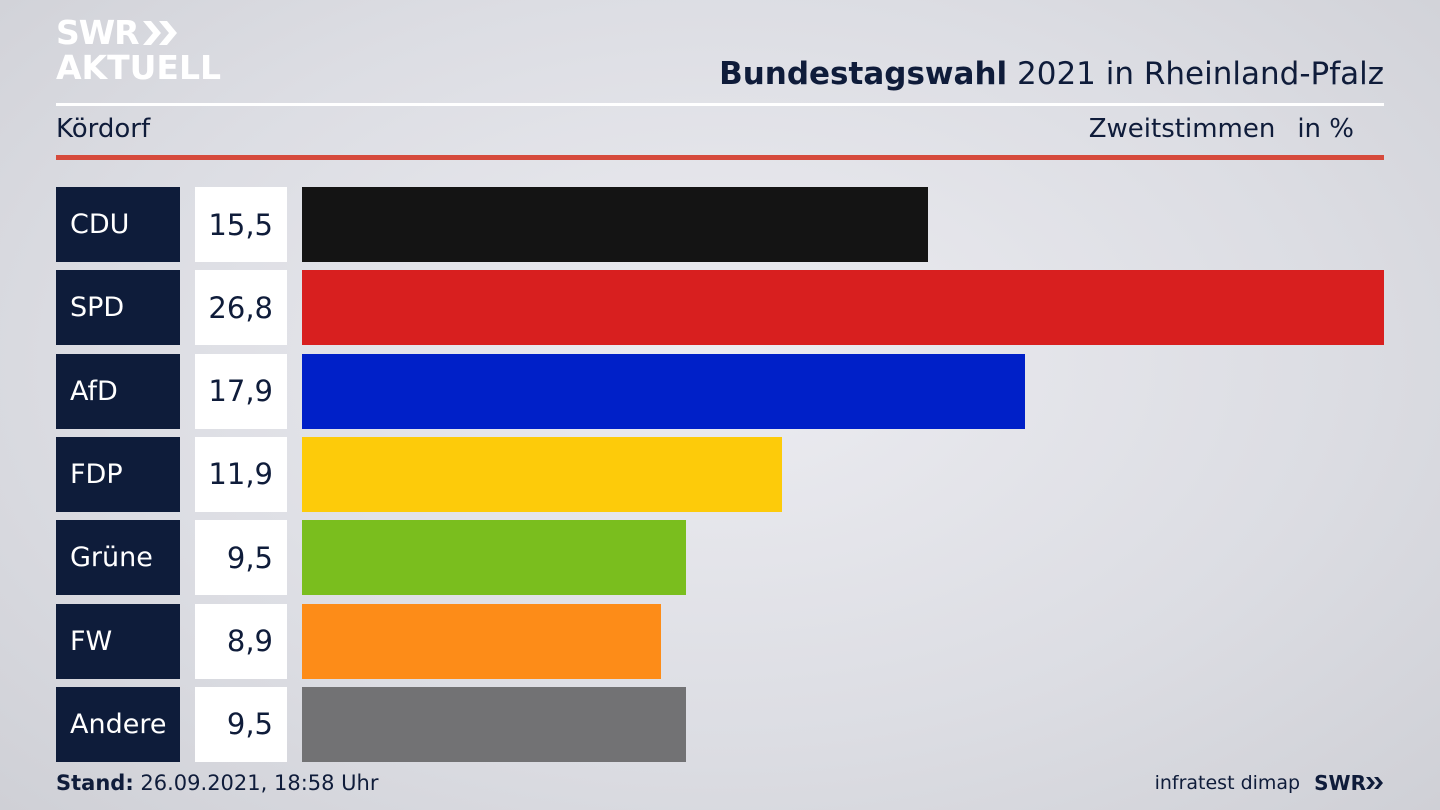 Image resolution: width=1440 pixels, height=810 pixels. I want to click on party-label: SPD, so click(118, 308).